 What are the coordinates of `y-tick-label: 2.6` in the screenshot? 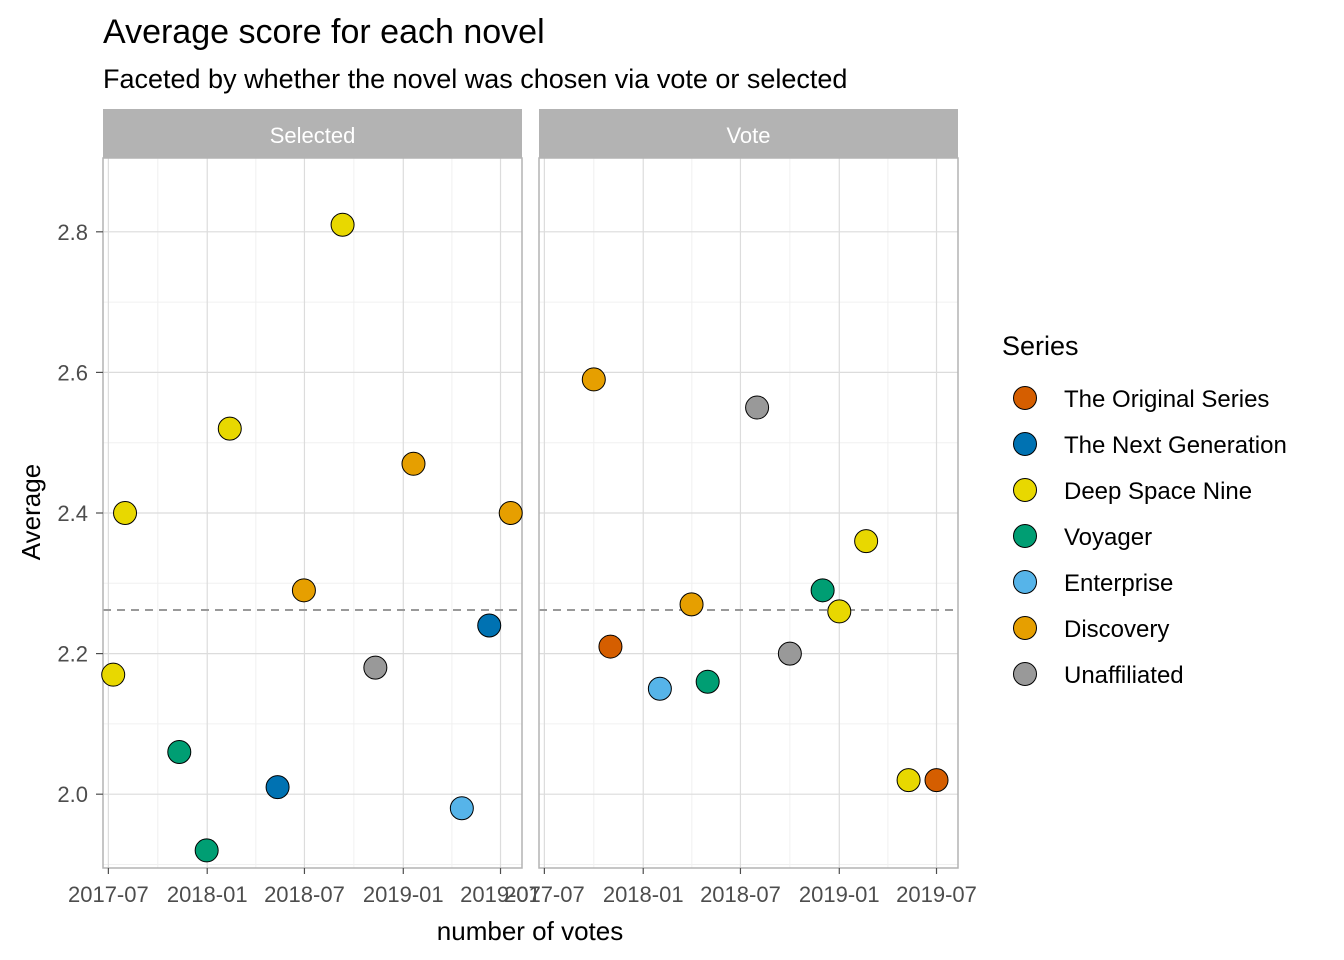 It's located at (72, 372).